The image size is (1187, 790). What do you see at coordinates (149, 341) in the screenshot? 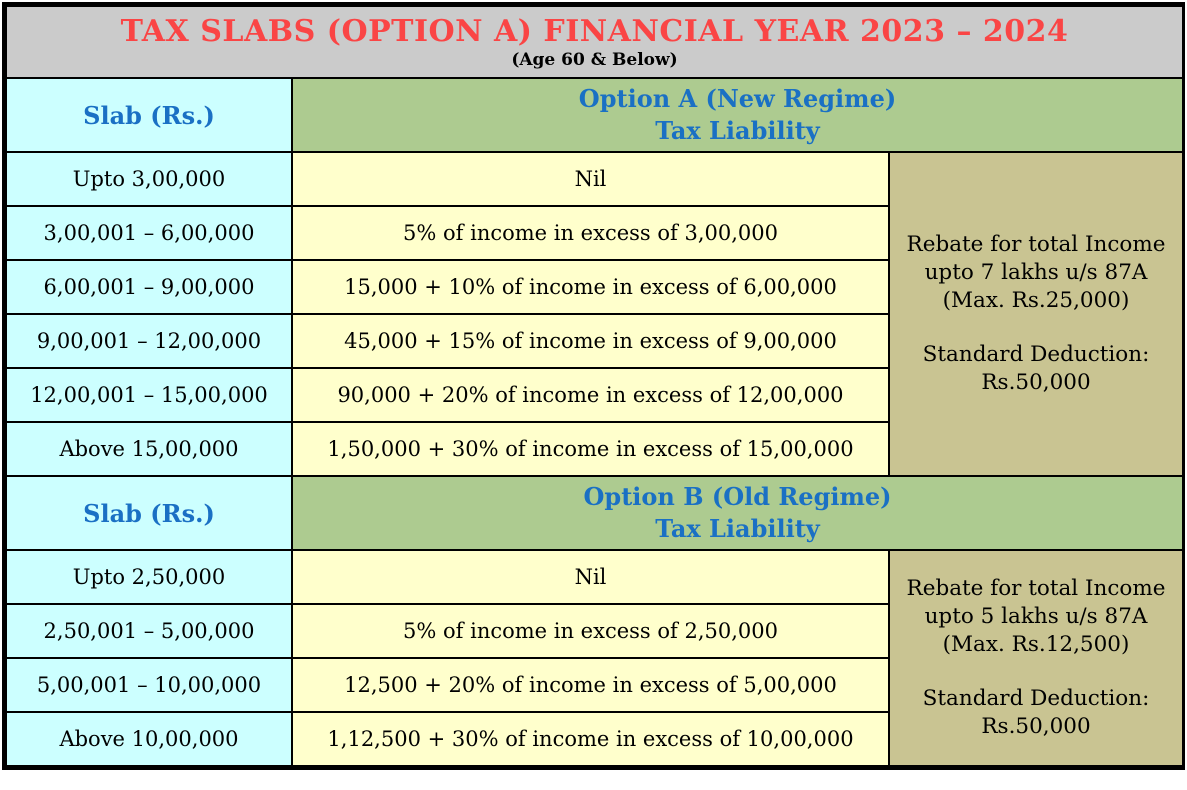
I see `slab-cell: 9,00,001 – 12,00,000` at bounding box center [149, 341].